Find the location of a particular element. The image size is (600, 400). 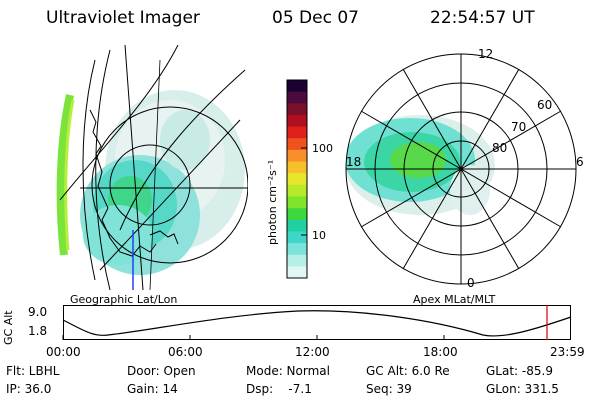

alt-xtick-0600: 06:00 is located at coordinates (185, 352).